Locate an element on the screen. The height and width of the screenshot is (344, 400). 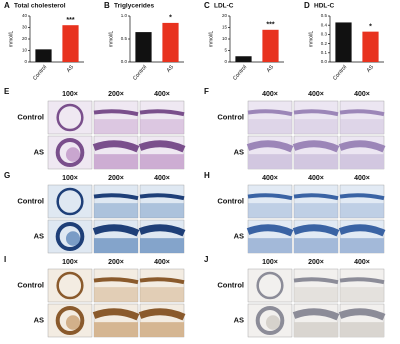
y-tick-label: 0.5 is located at coordinates (324, 15).